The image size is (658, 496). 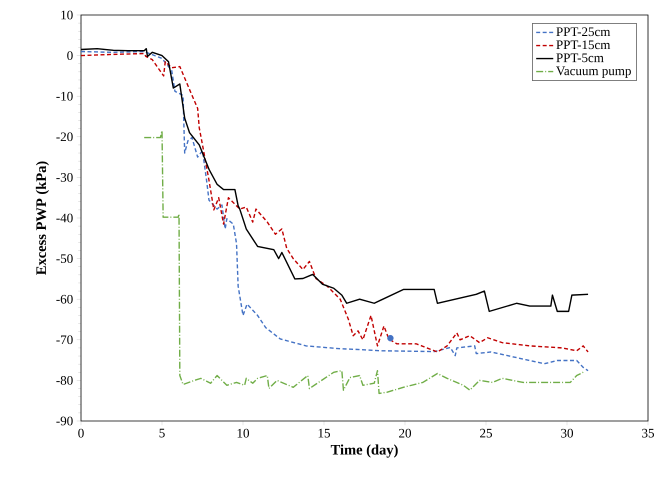 I want to click on y-tick-label: -60, so click(x=64, y=299).